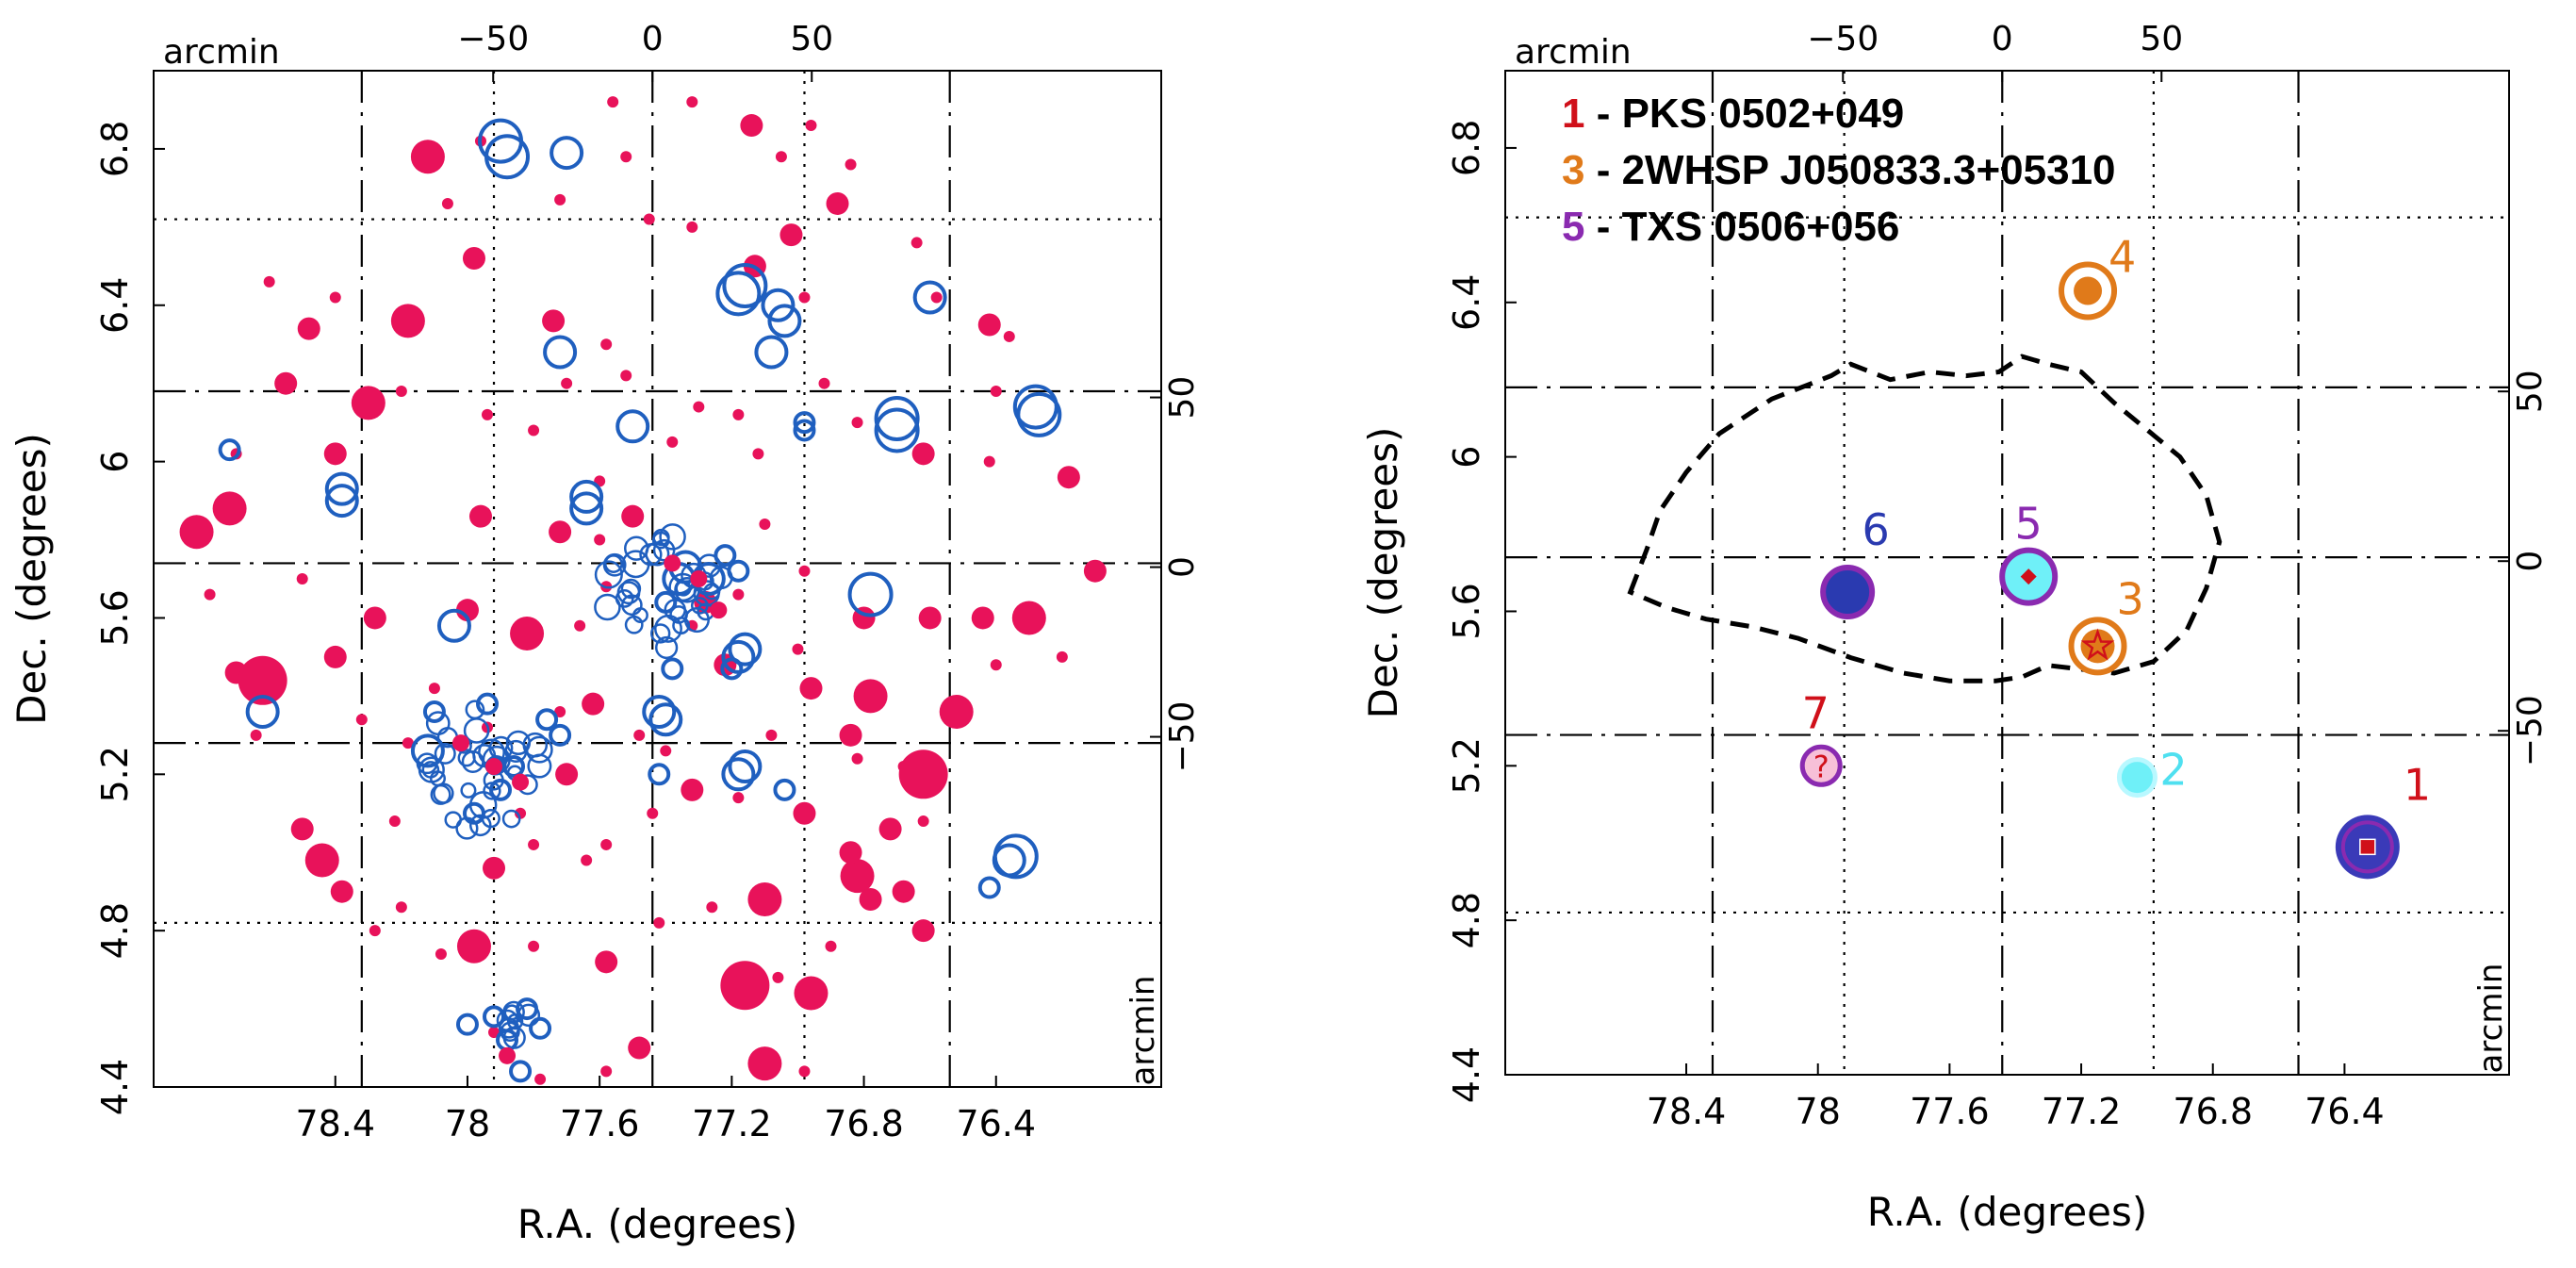  Describe the element at coordinates (1821, 765) in the screenshot. I see `source-7-marker` at that location.